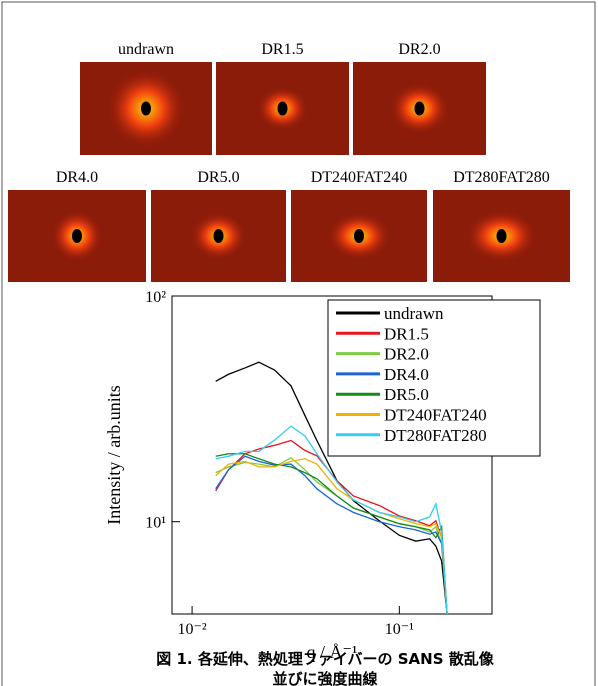 The height and width of the screenshot is (686, 598). What do you see at coordinates (155, 297) in the screenshot?
I see `y-tick-label: 10²` at bounding box center [155, 297].